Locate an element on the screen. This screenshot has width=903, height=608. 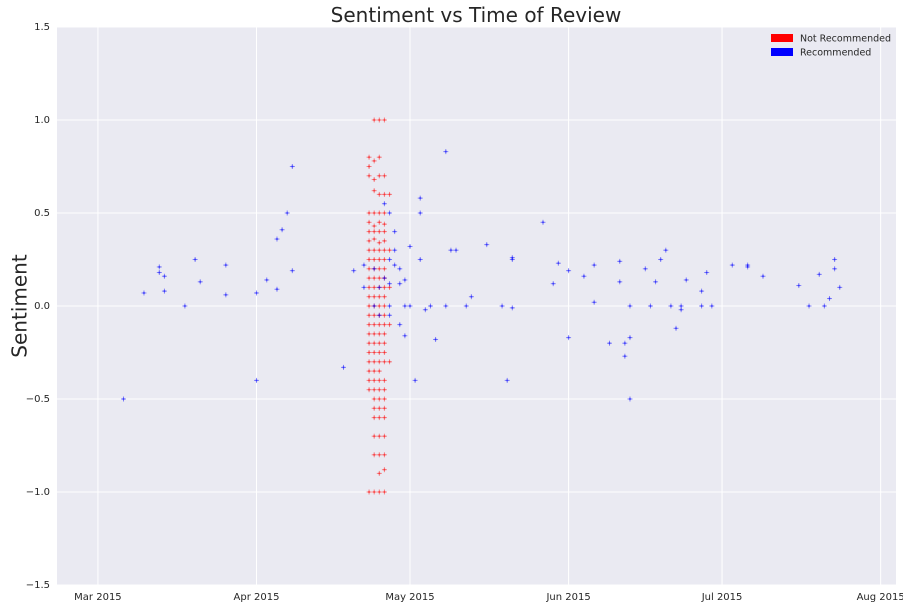
x-tick-label: Jun 2015 is located at coordinates (567, 597).